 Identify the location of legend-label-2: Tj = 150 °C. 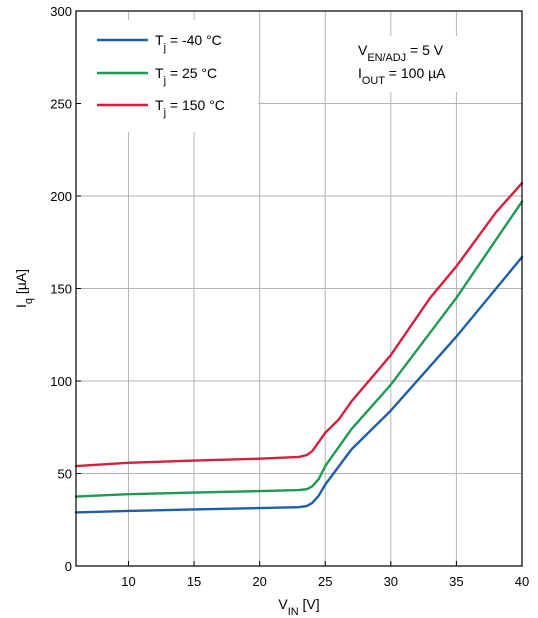
(190, 108).